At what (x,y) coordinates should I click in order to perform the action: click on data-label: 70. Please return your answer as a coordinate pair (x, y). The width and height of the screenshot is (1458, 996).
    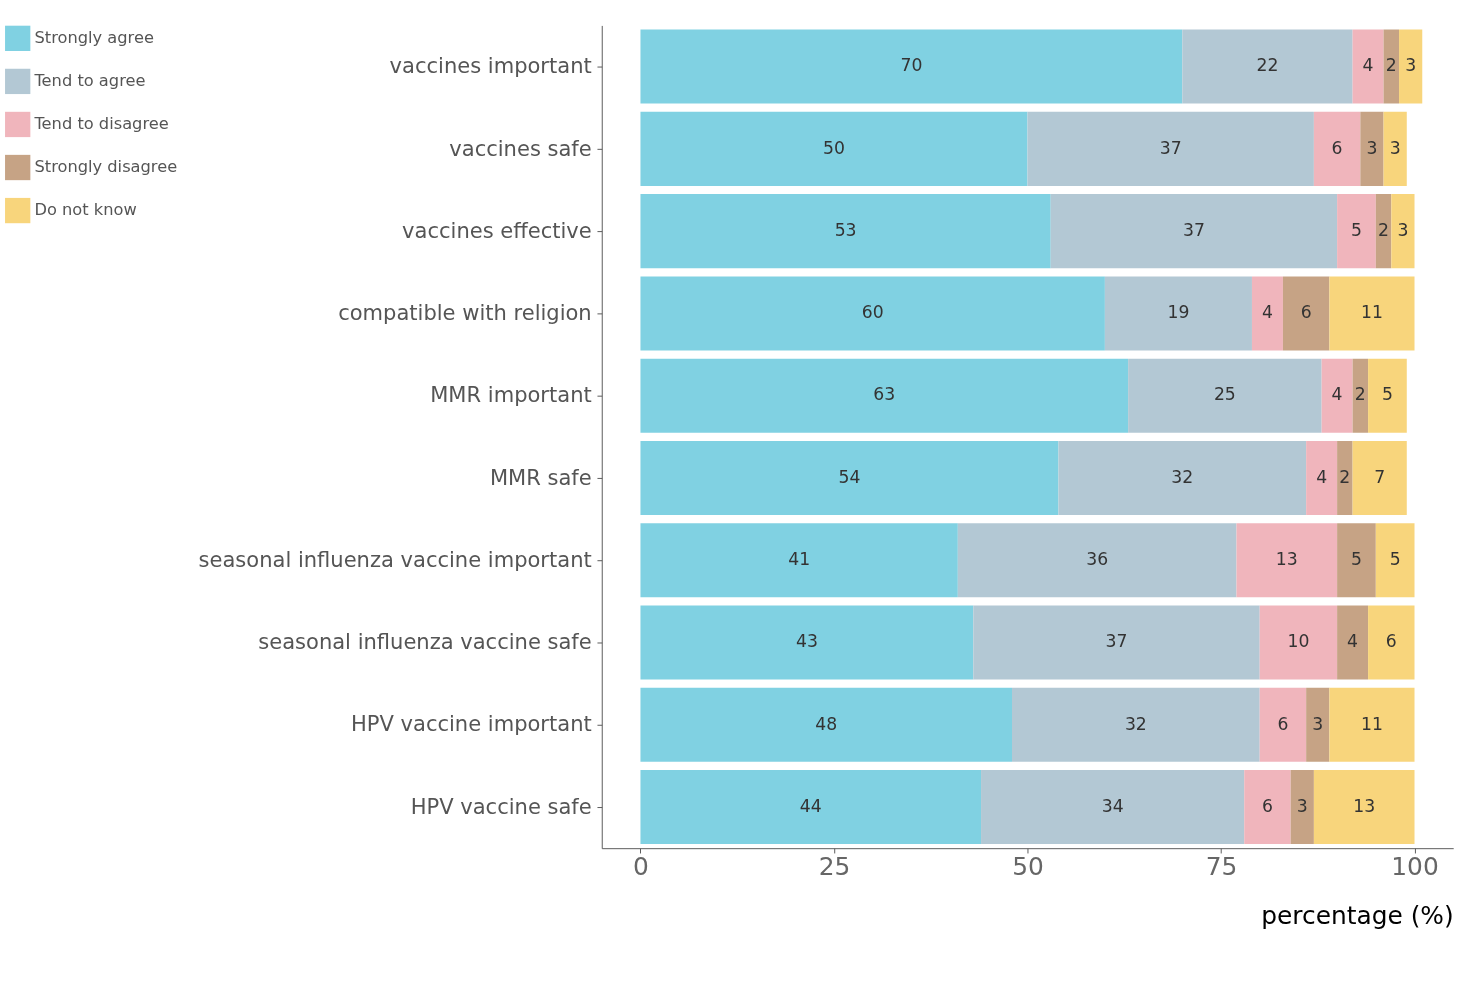
    Looking at the image, I should click on (911, 65).